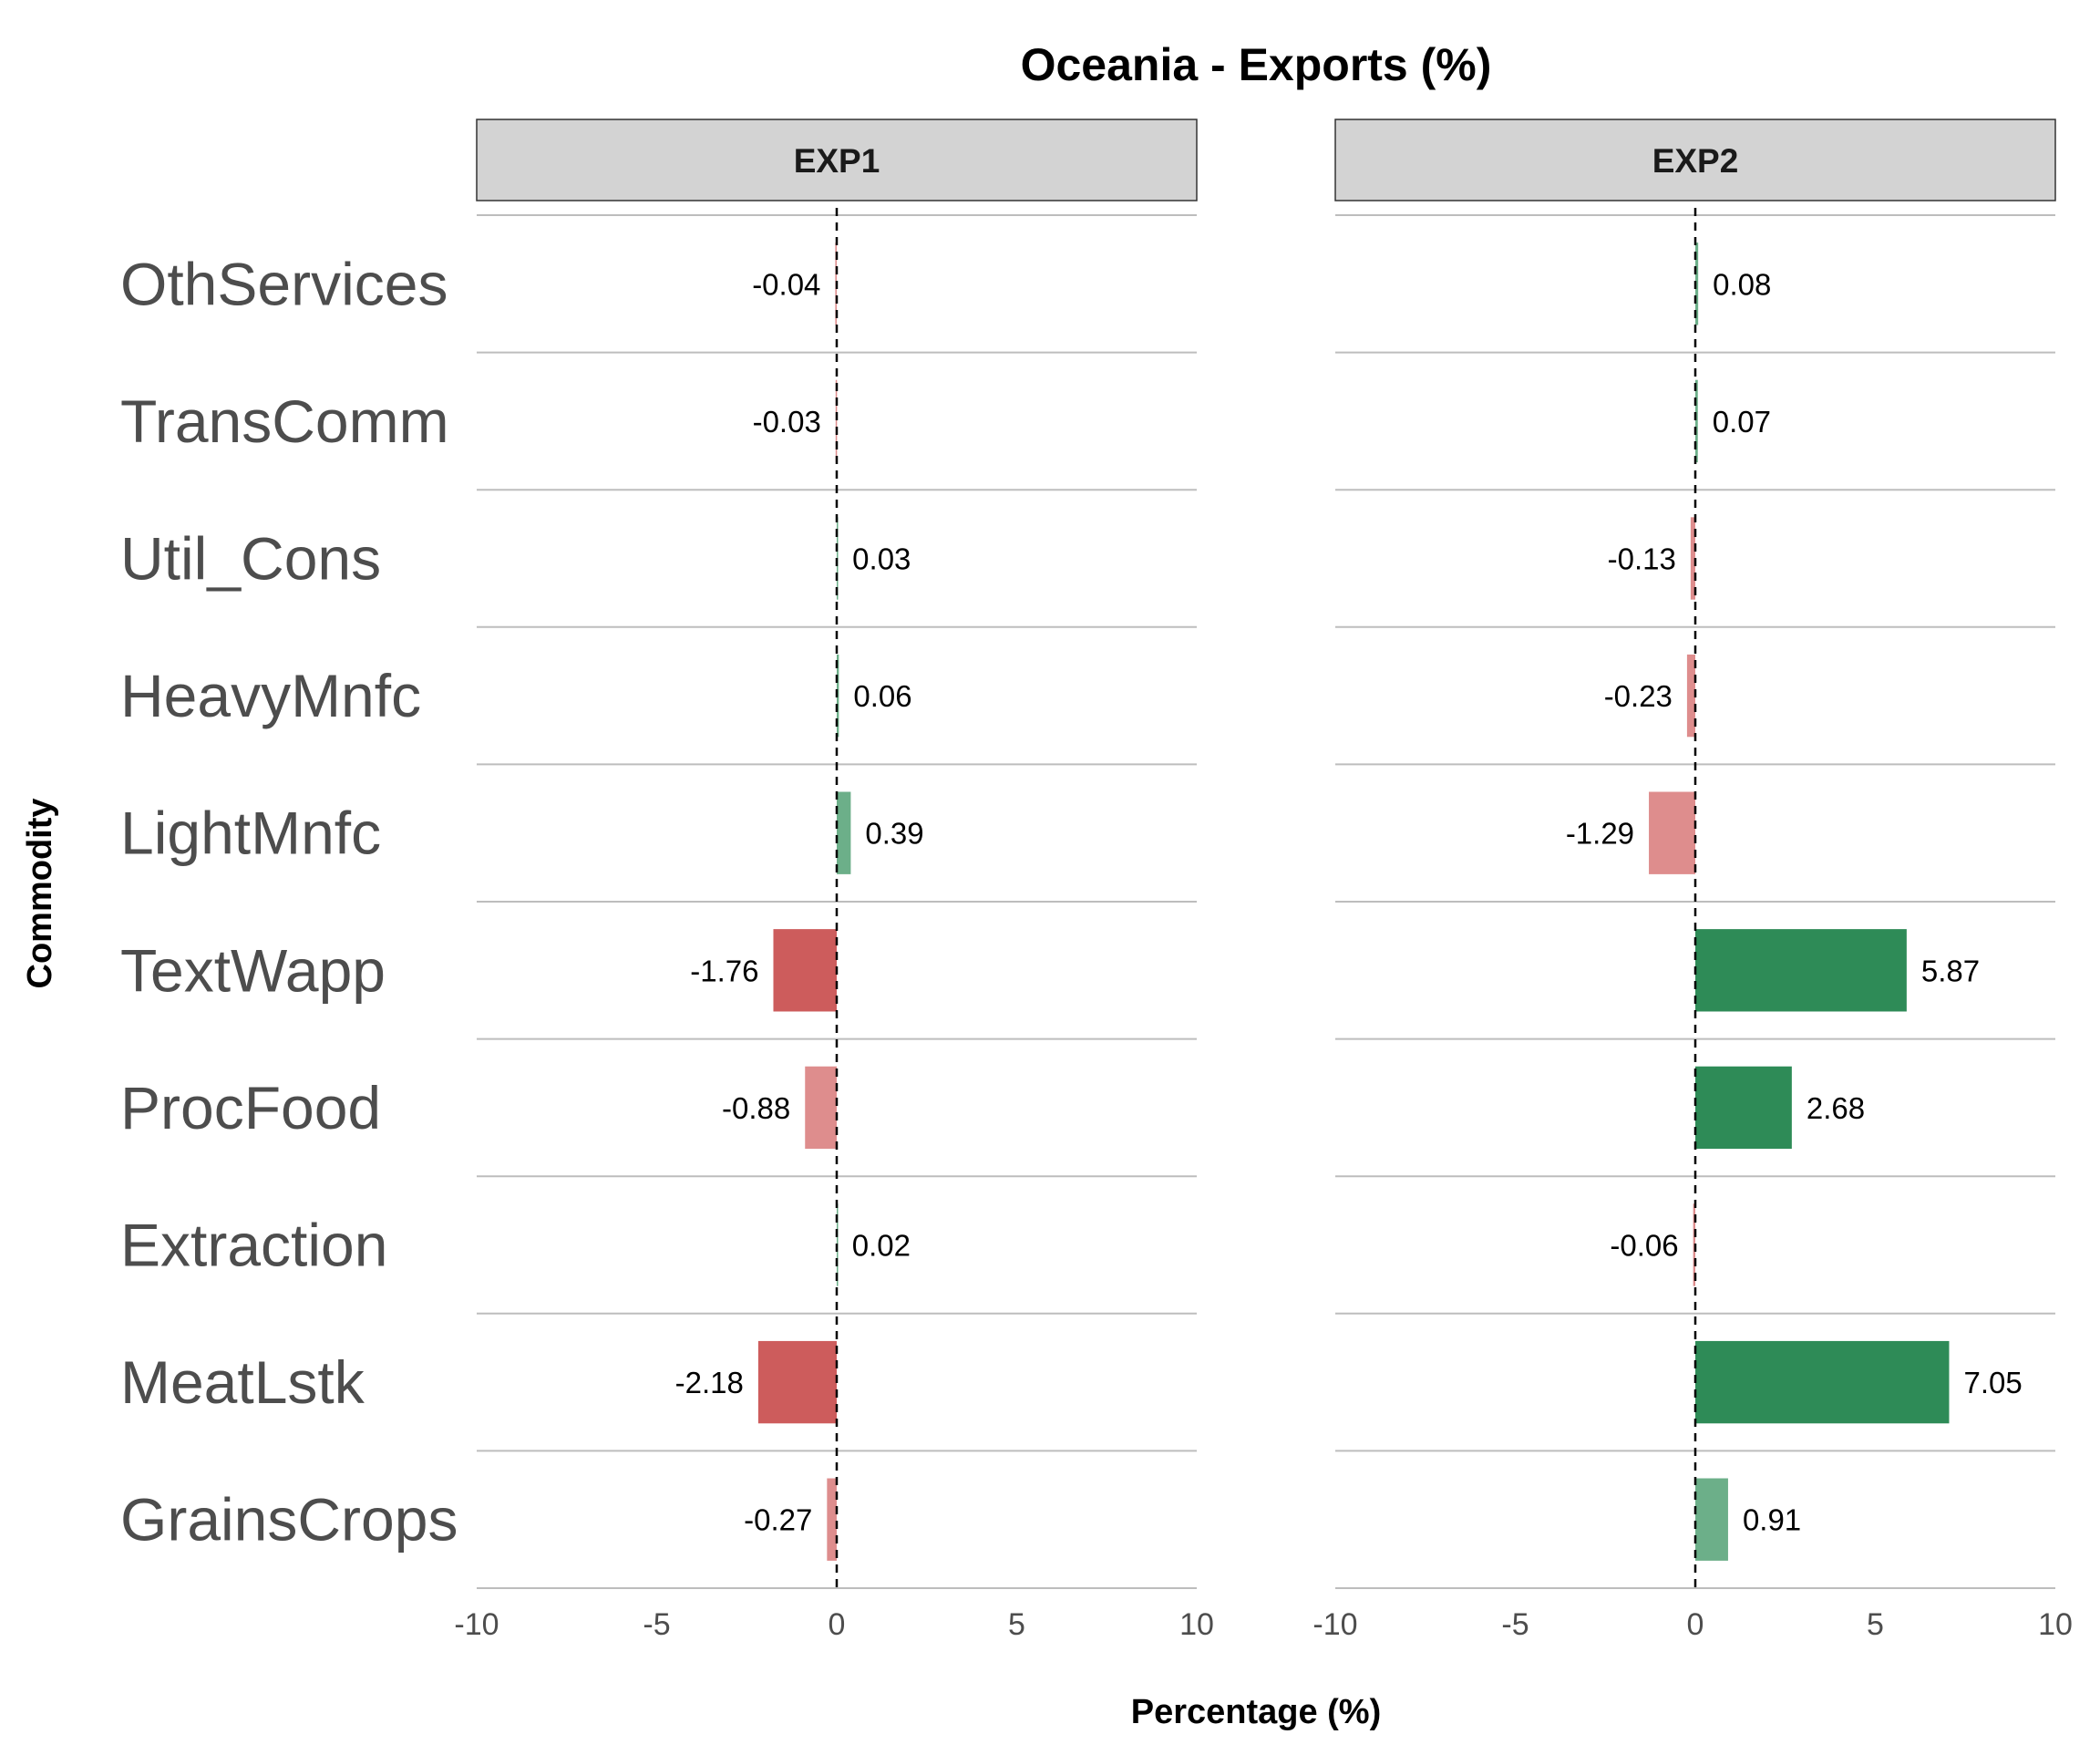 The width and height of the screenshot is (2100, 1755). What do you see at coordinates (805, 970) in the screenshot?
I see `bar-exp1-textwapp` at bounding box center [805, 970].